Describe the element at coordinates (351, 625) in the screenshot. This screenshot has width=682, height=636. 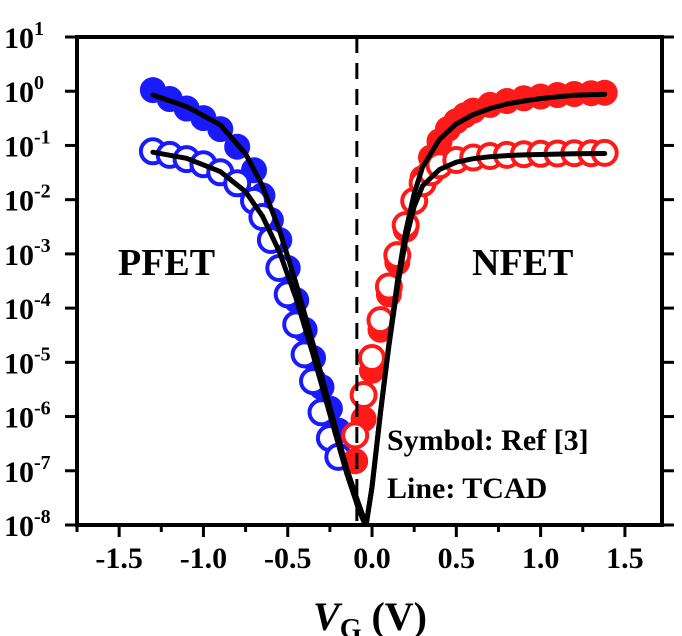
I see `x-axis-label-sub: G` at that location.